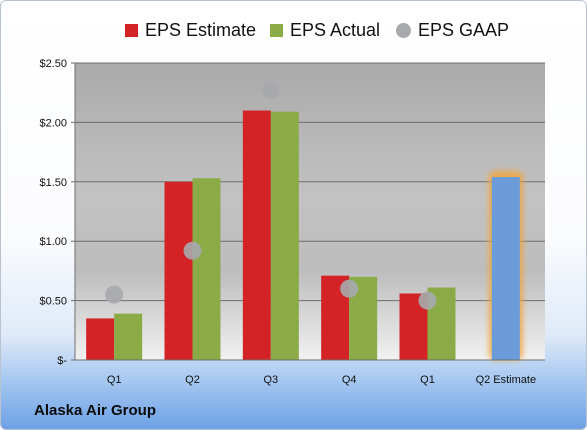 The width and height of the screenshot is (587, 430). I want to click on y-tick-label: $-, so click(62, 361).